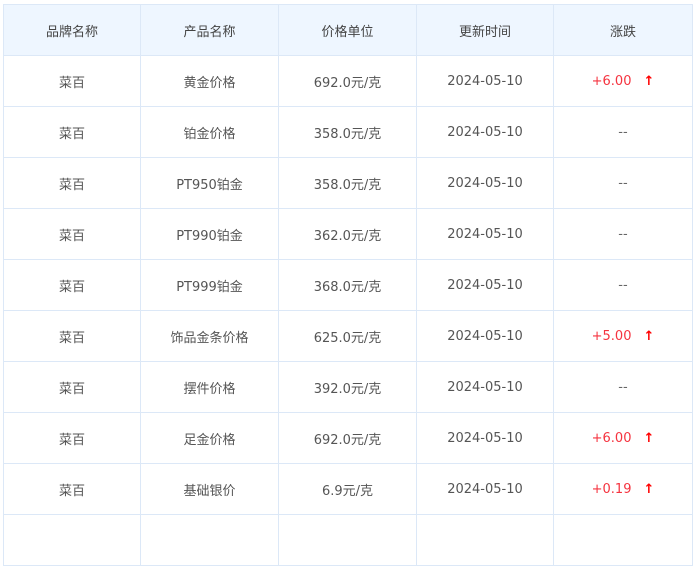  Describe the element at coordinates (209, 336) in the screenshot. I see `product-cell: 饰品金条价格` at that location.